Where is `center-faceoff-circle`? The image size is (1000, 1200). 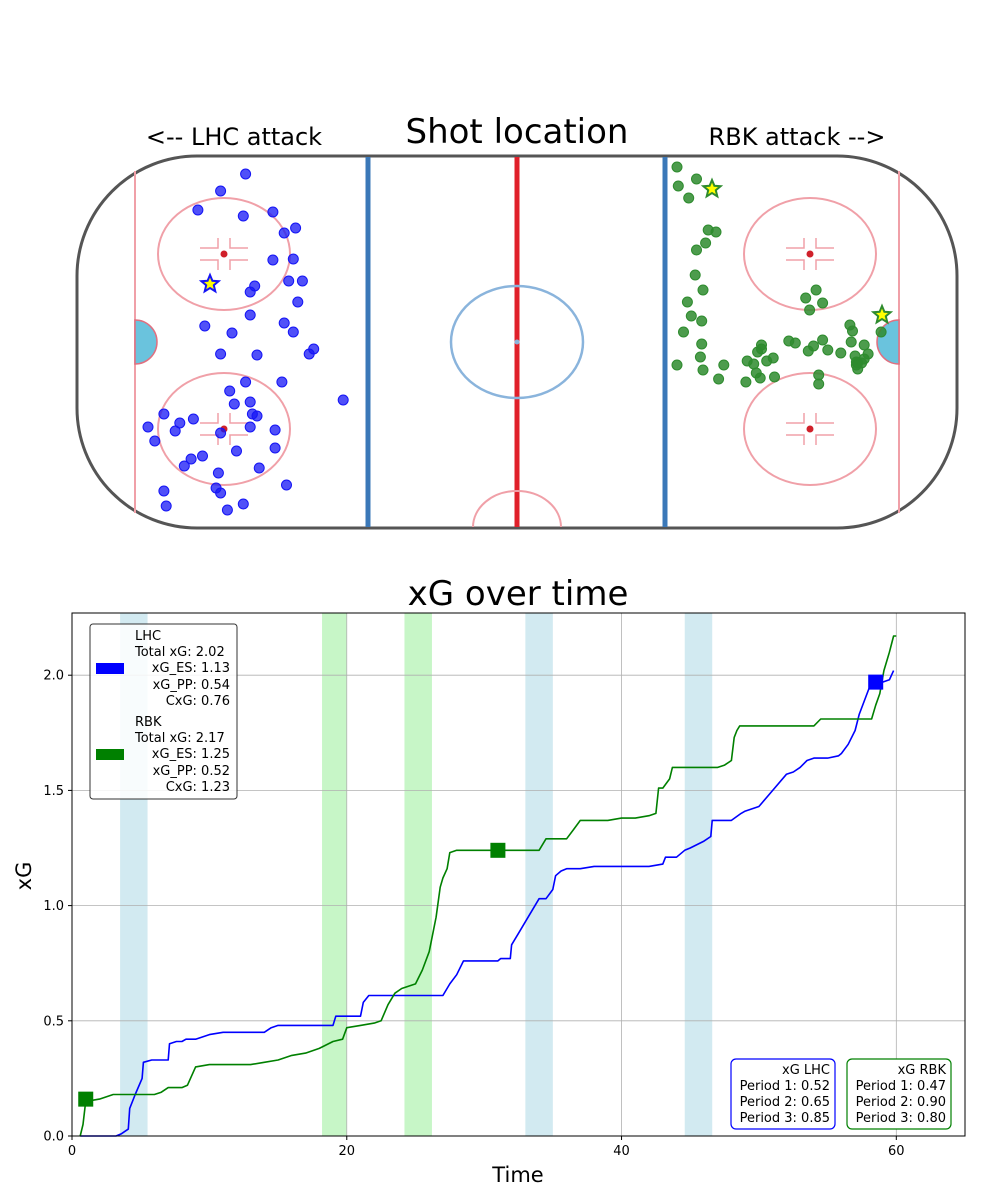 center-faceoff-circle is located at coordinates (517, 342).